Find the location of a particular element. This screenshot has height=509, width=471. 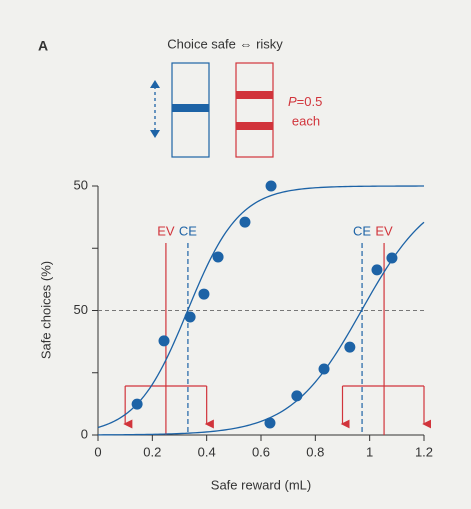

y-axis-label: Safe choices (%) is located at coordinates (45, 310).